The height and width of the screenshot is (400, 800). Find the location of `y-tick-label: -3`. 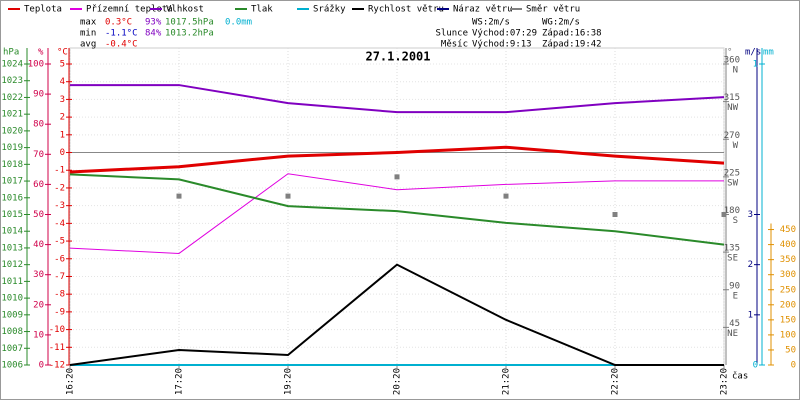

y-tick-label: -3 is located at coordinates (59, 206).